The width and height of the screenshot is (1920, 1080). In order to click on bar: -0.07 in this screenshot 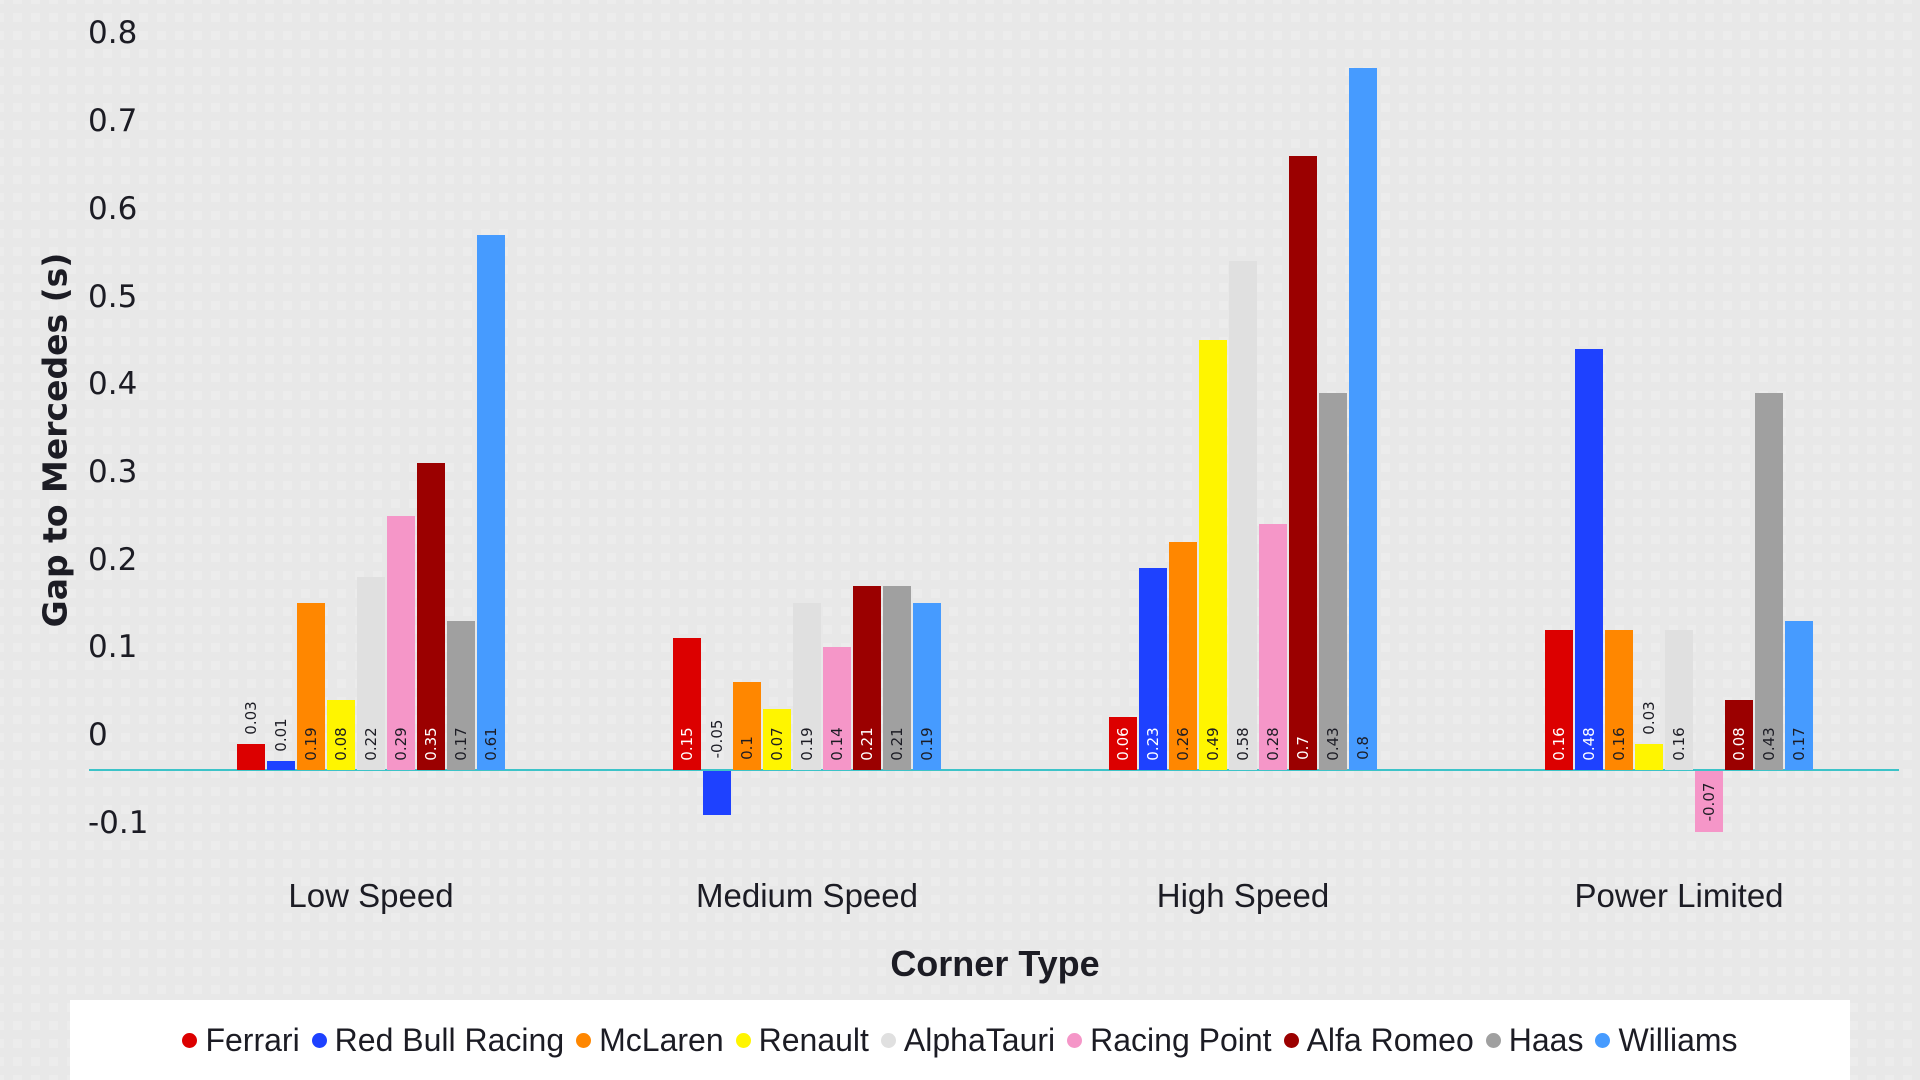, I will do `click(1709, 802)`.